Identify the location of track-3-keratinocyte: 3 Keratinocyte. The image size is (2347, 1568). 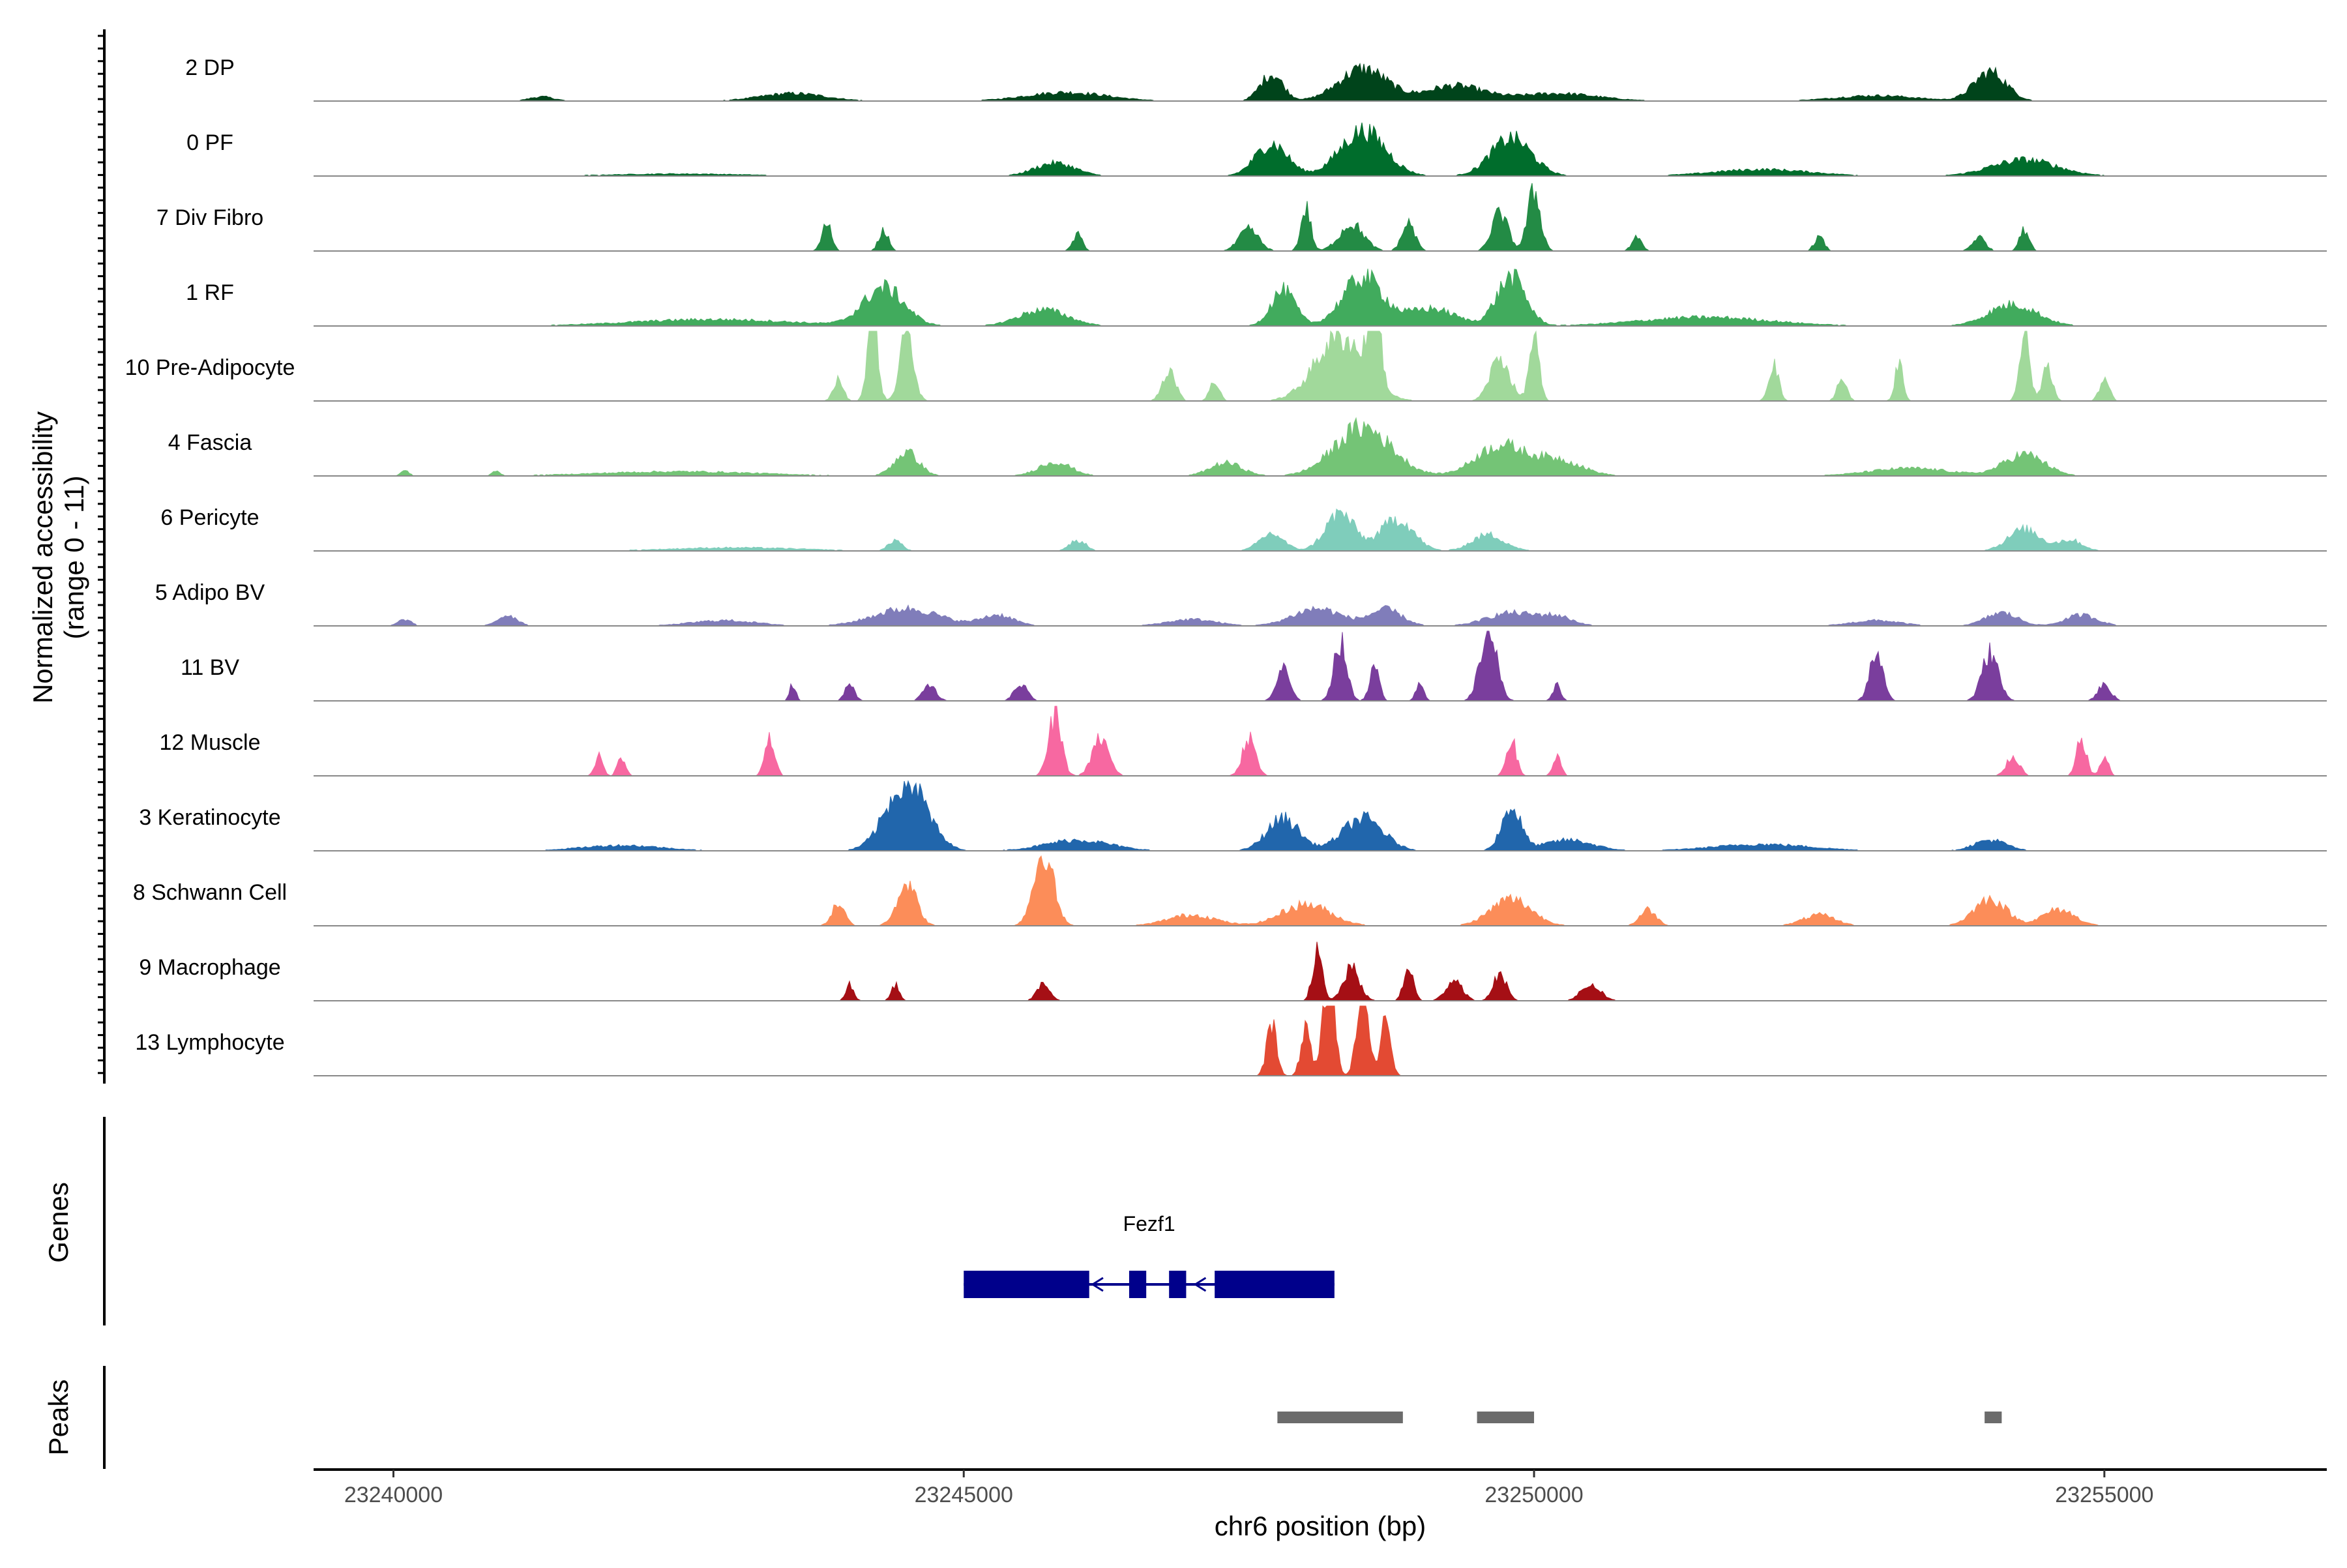
(1233, 815).